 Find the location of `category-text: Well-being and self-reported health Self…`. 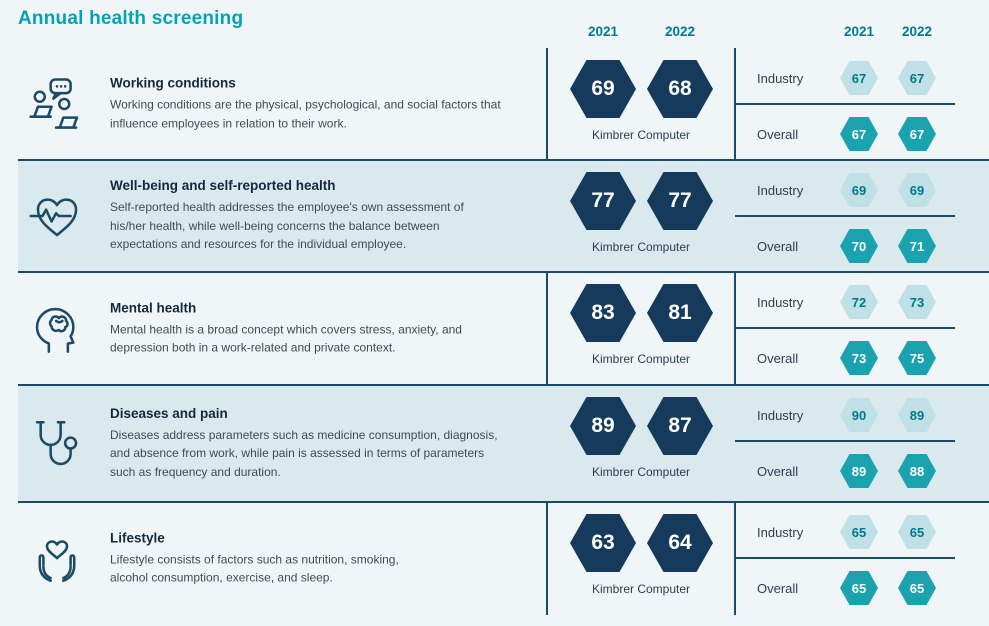

category-text: Well-being and self-reported health Self… is located at coordinates (296, 216).